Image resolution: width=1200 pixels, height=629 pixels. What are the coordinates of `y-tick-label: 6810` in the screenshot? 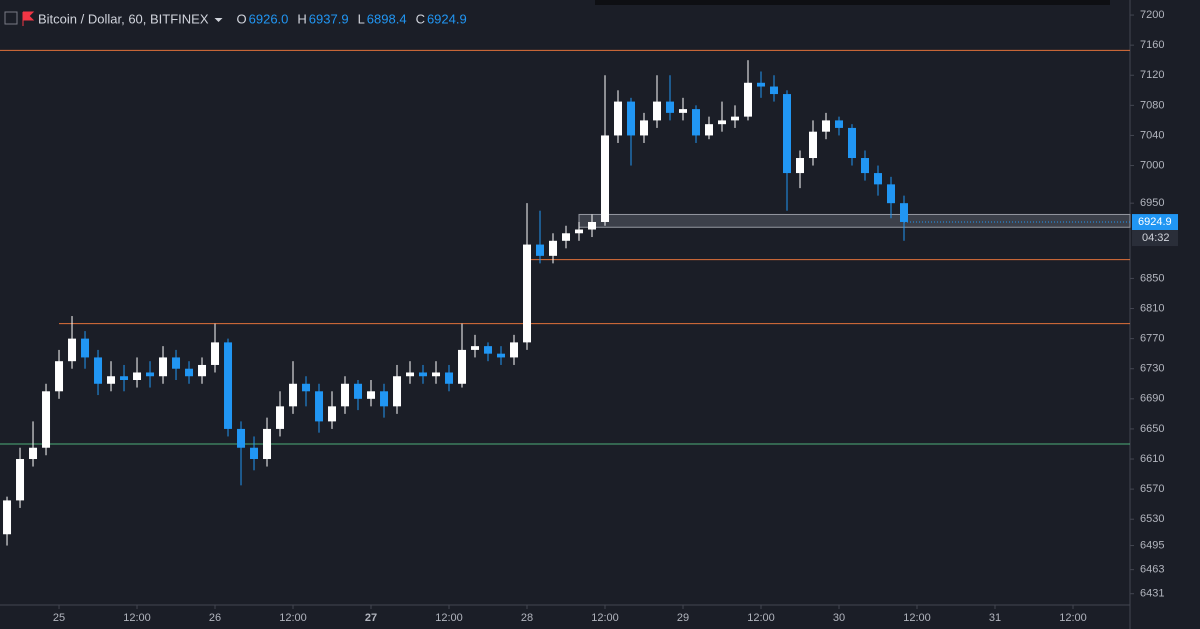 It's located at (1152, 308).